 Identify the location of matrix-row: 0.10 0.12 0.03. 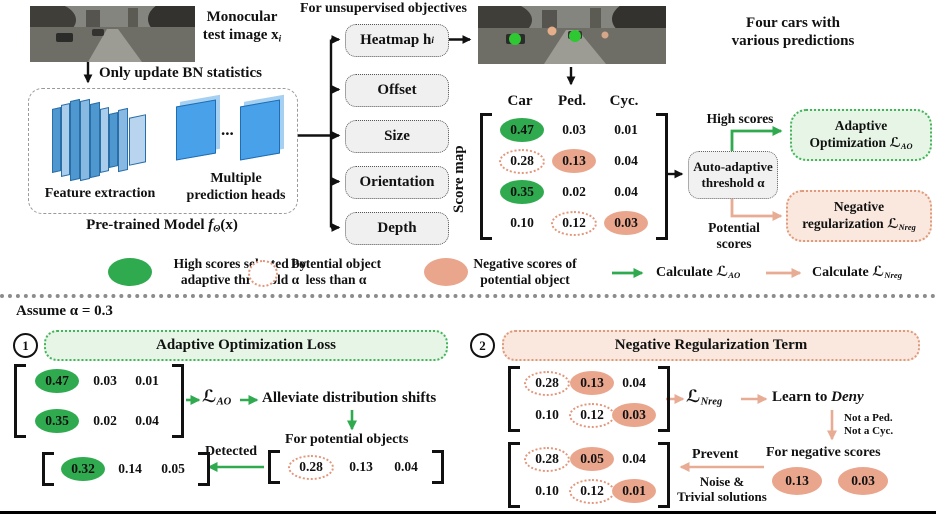
(574, 223).